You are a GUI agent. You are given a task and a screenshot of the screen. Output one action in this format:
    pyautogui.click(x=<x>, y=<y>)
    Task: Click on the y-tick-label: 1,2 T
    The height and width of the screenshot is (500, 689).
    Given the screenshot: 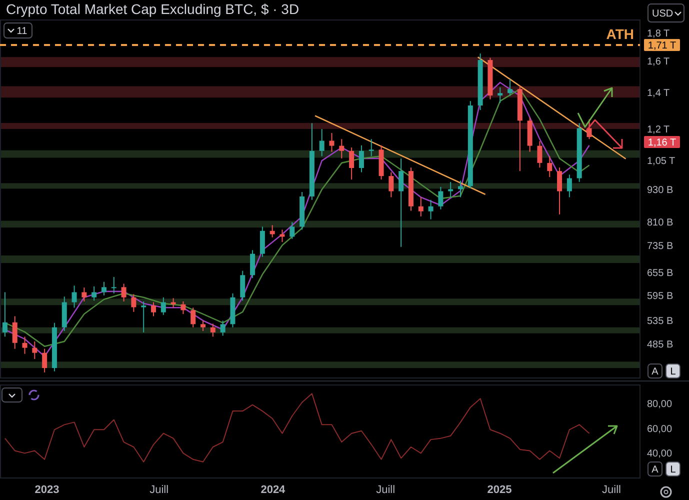 What is the action you would take?
    pyautogui.click(x=658, y=130)
    